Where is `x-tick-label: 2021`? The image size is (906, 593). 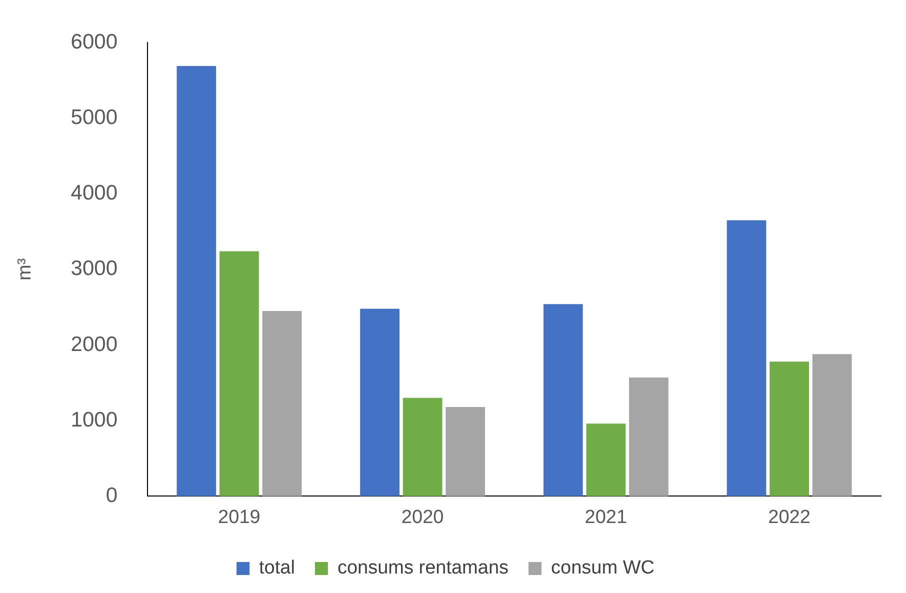 x-tick-label: 2021 is located at coordinates (606, 517).